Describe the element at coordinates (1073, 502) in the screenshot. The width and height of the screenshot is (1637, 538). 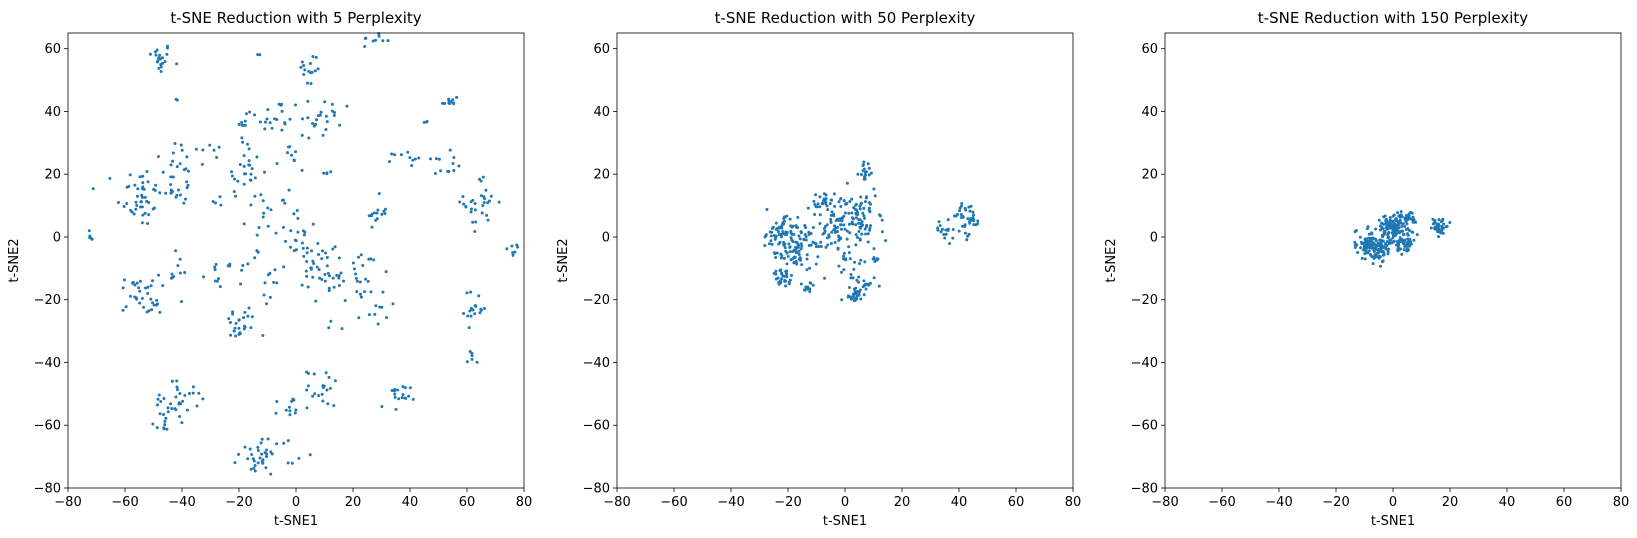
I see `x-tick-label: 80` at that location.